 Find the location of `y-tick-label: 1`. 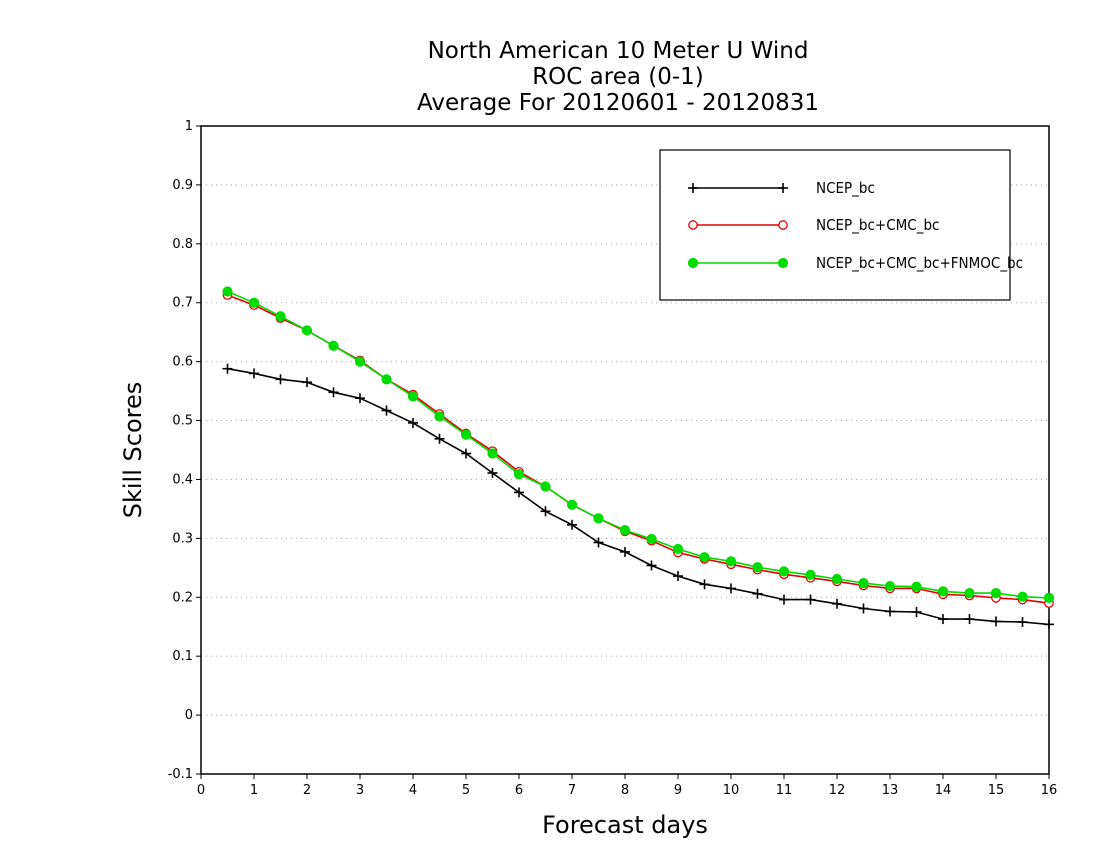

y-tick-label: 1 is located at coordinates (189, 126).